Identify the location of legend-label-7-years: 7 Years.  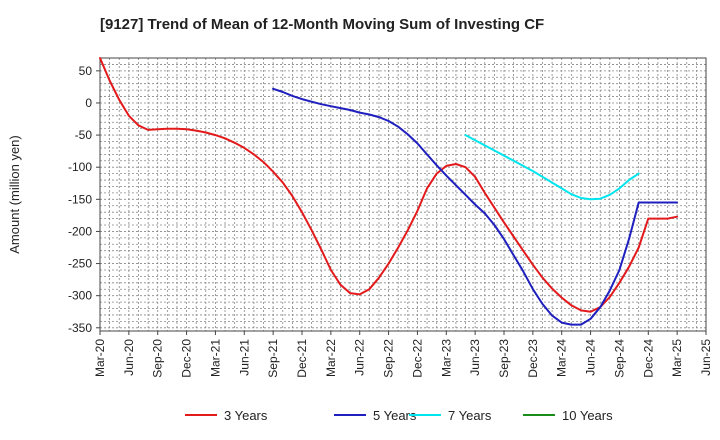
(470, 415).